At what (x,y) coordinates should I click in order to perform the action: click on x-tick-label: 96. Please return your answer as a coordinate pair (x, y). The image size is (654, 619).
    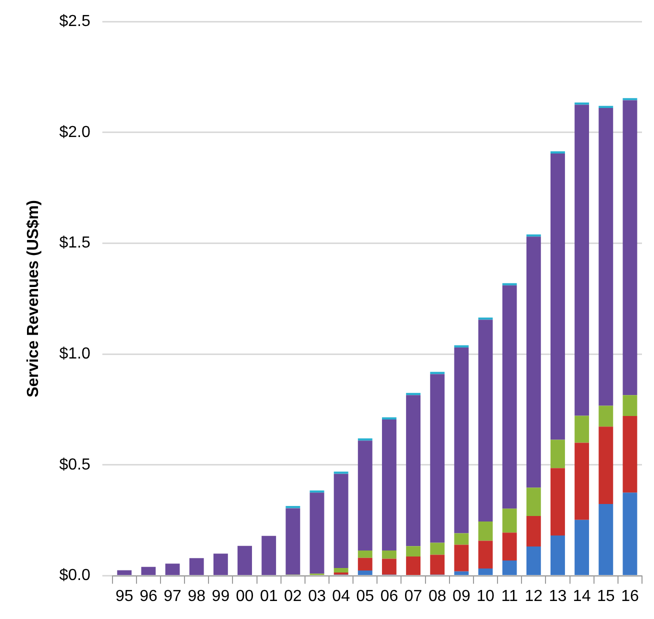
    Looking at the image, I should click on (149, 596).